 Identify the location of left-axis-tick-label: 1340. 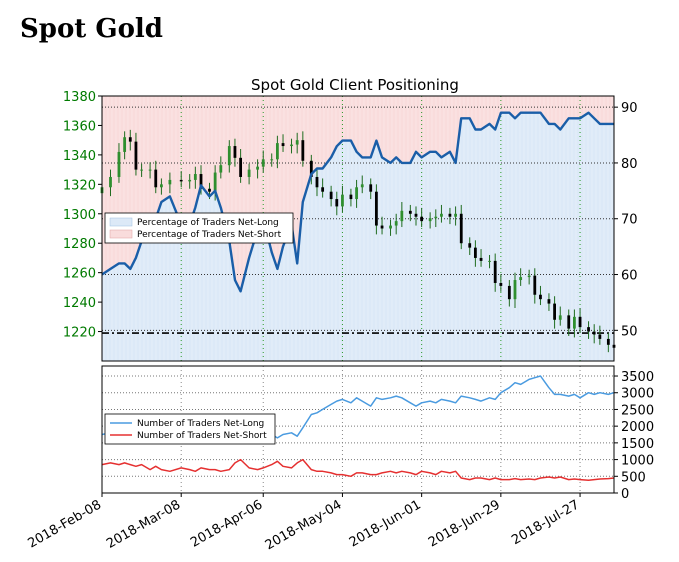
(79, 156).